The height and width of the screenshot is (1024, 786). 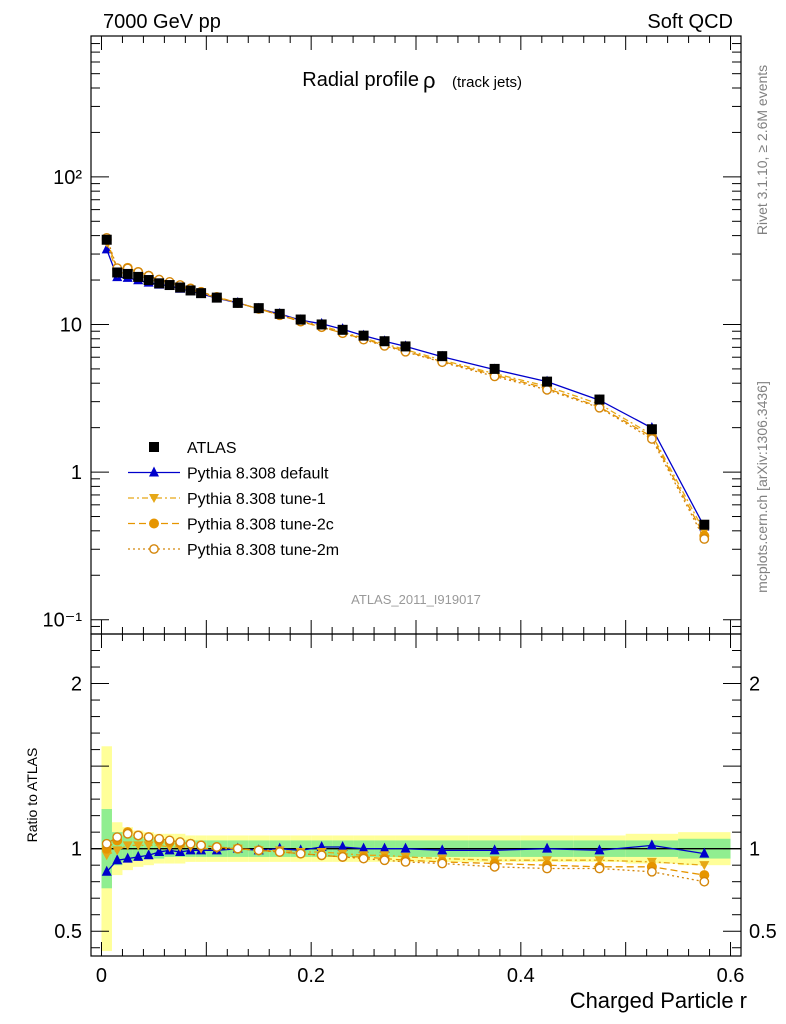 I want to click on x-tick-label: 0.2, so click(x=311, y=976).